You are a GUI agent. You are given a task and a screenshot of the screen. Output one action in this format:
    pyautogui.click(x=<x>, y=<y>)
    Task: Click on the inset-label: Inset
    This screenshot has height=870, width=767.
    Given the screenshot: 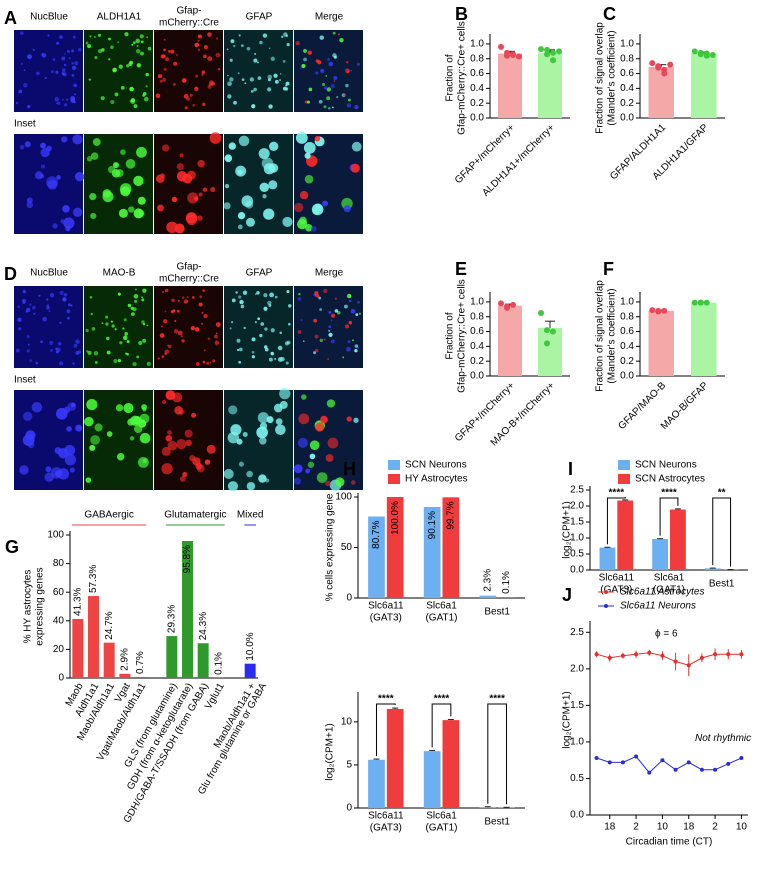 What is the action you would take?
    pyautogui.click(x=25, y=380)
    